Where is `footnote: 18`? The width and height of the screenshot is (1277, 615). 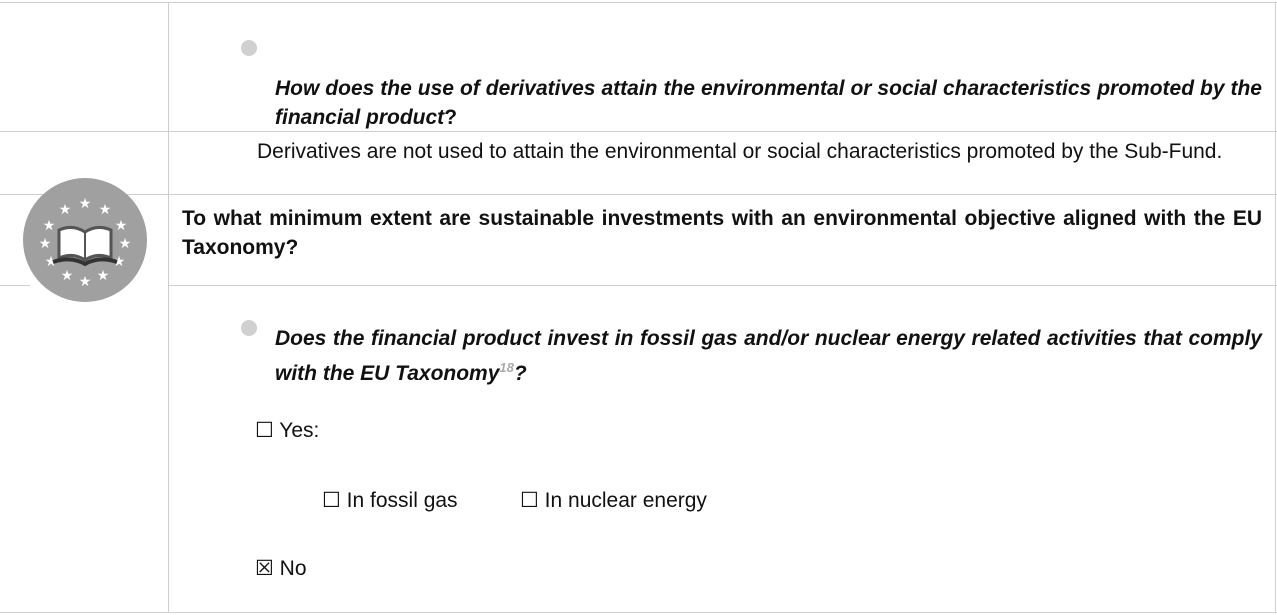
footnote: 18 is located at coordinates (506, 367).